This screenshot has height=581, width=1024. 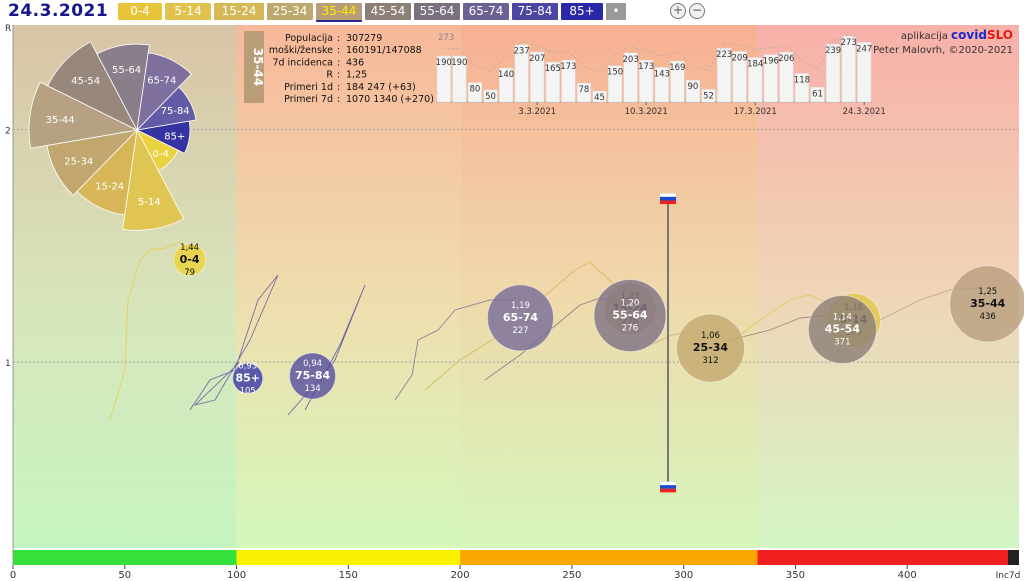 What do you see at coordinates (444, 63) in the screenshot?
I see `daily-bar-label: 190` at bounding box center [444, 63].